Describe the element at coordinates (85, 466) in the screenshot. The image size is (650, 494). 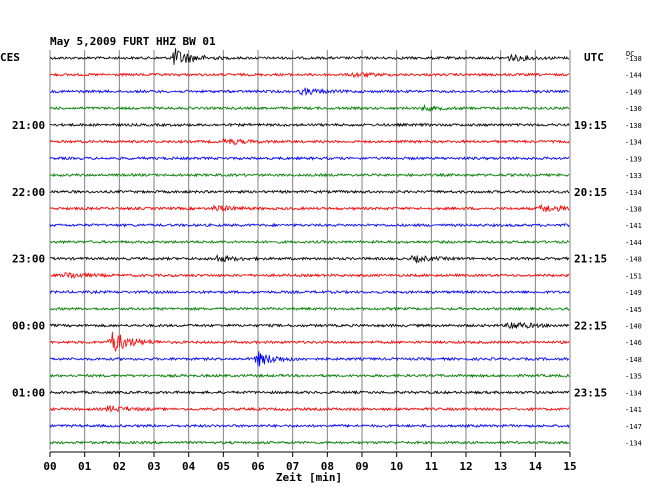
I see `x-tick-label: 01` at that location.